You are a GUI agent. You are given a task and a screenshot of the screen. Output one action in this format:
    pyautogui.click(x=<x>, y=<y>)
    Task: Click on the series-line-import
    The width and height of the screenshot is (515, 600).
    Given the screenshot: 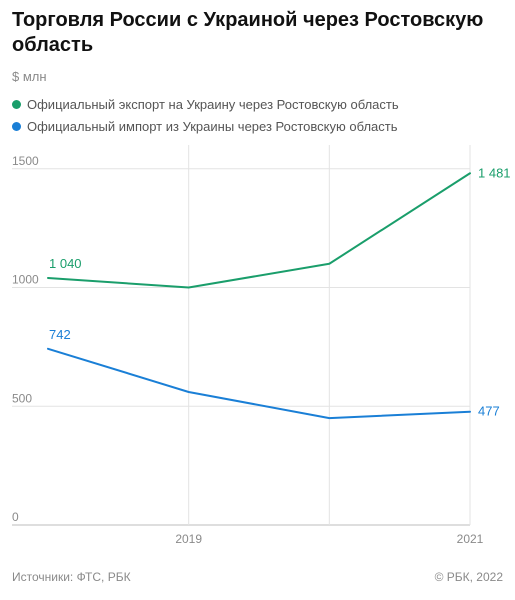 What is the action you would take?
    pyautogui.click(x=259, y=383)
    